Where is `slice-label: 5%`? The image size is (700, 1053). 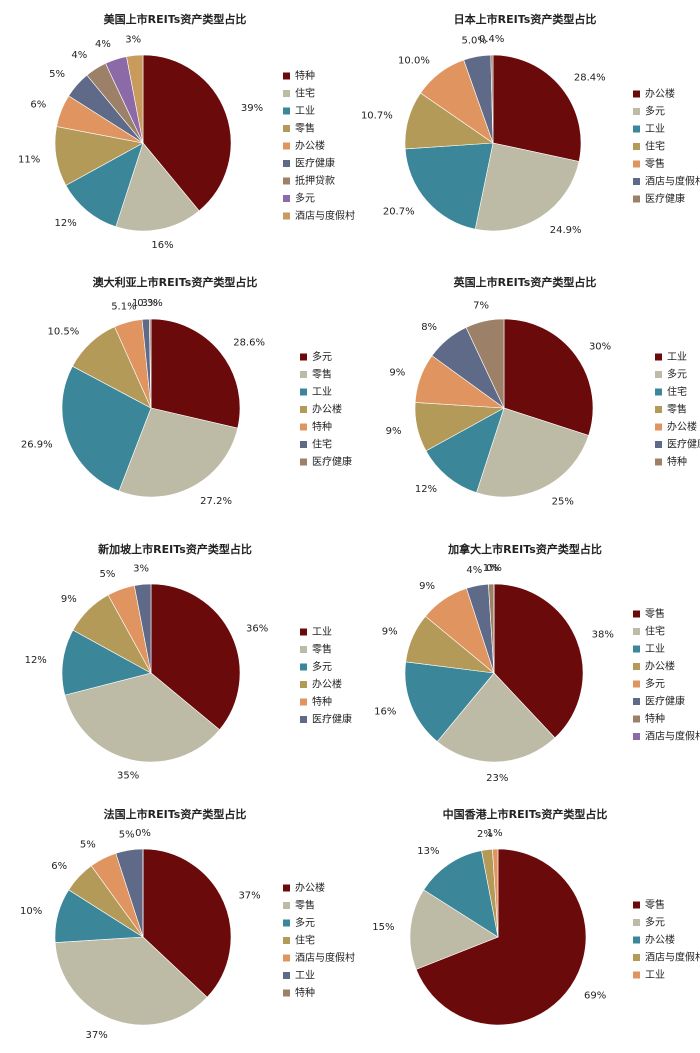
slice-label: 5% is located at coordinates (88, 844).